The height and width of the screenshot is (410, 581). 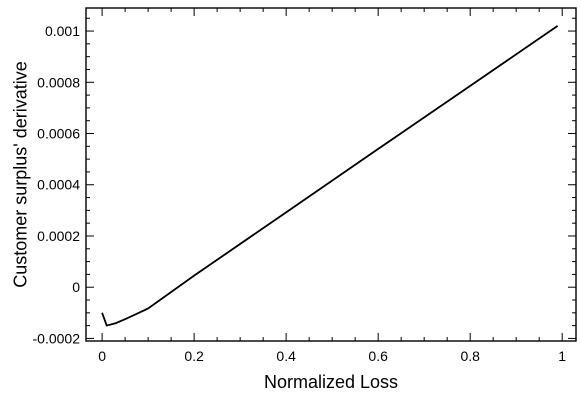 I want to click on x-tick-label: 0, so click(x=102, y=356).